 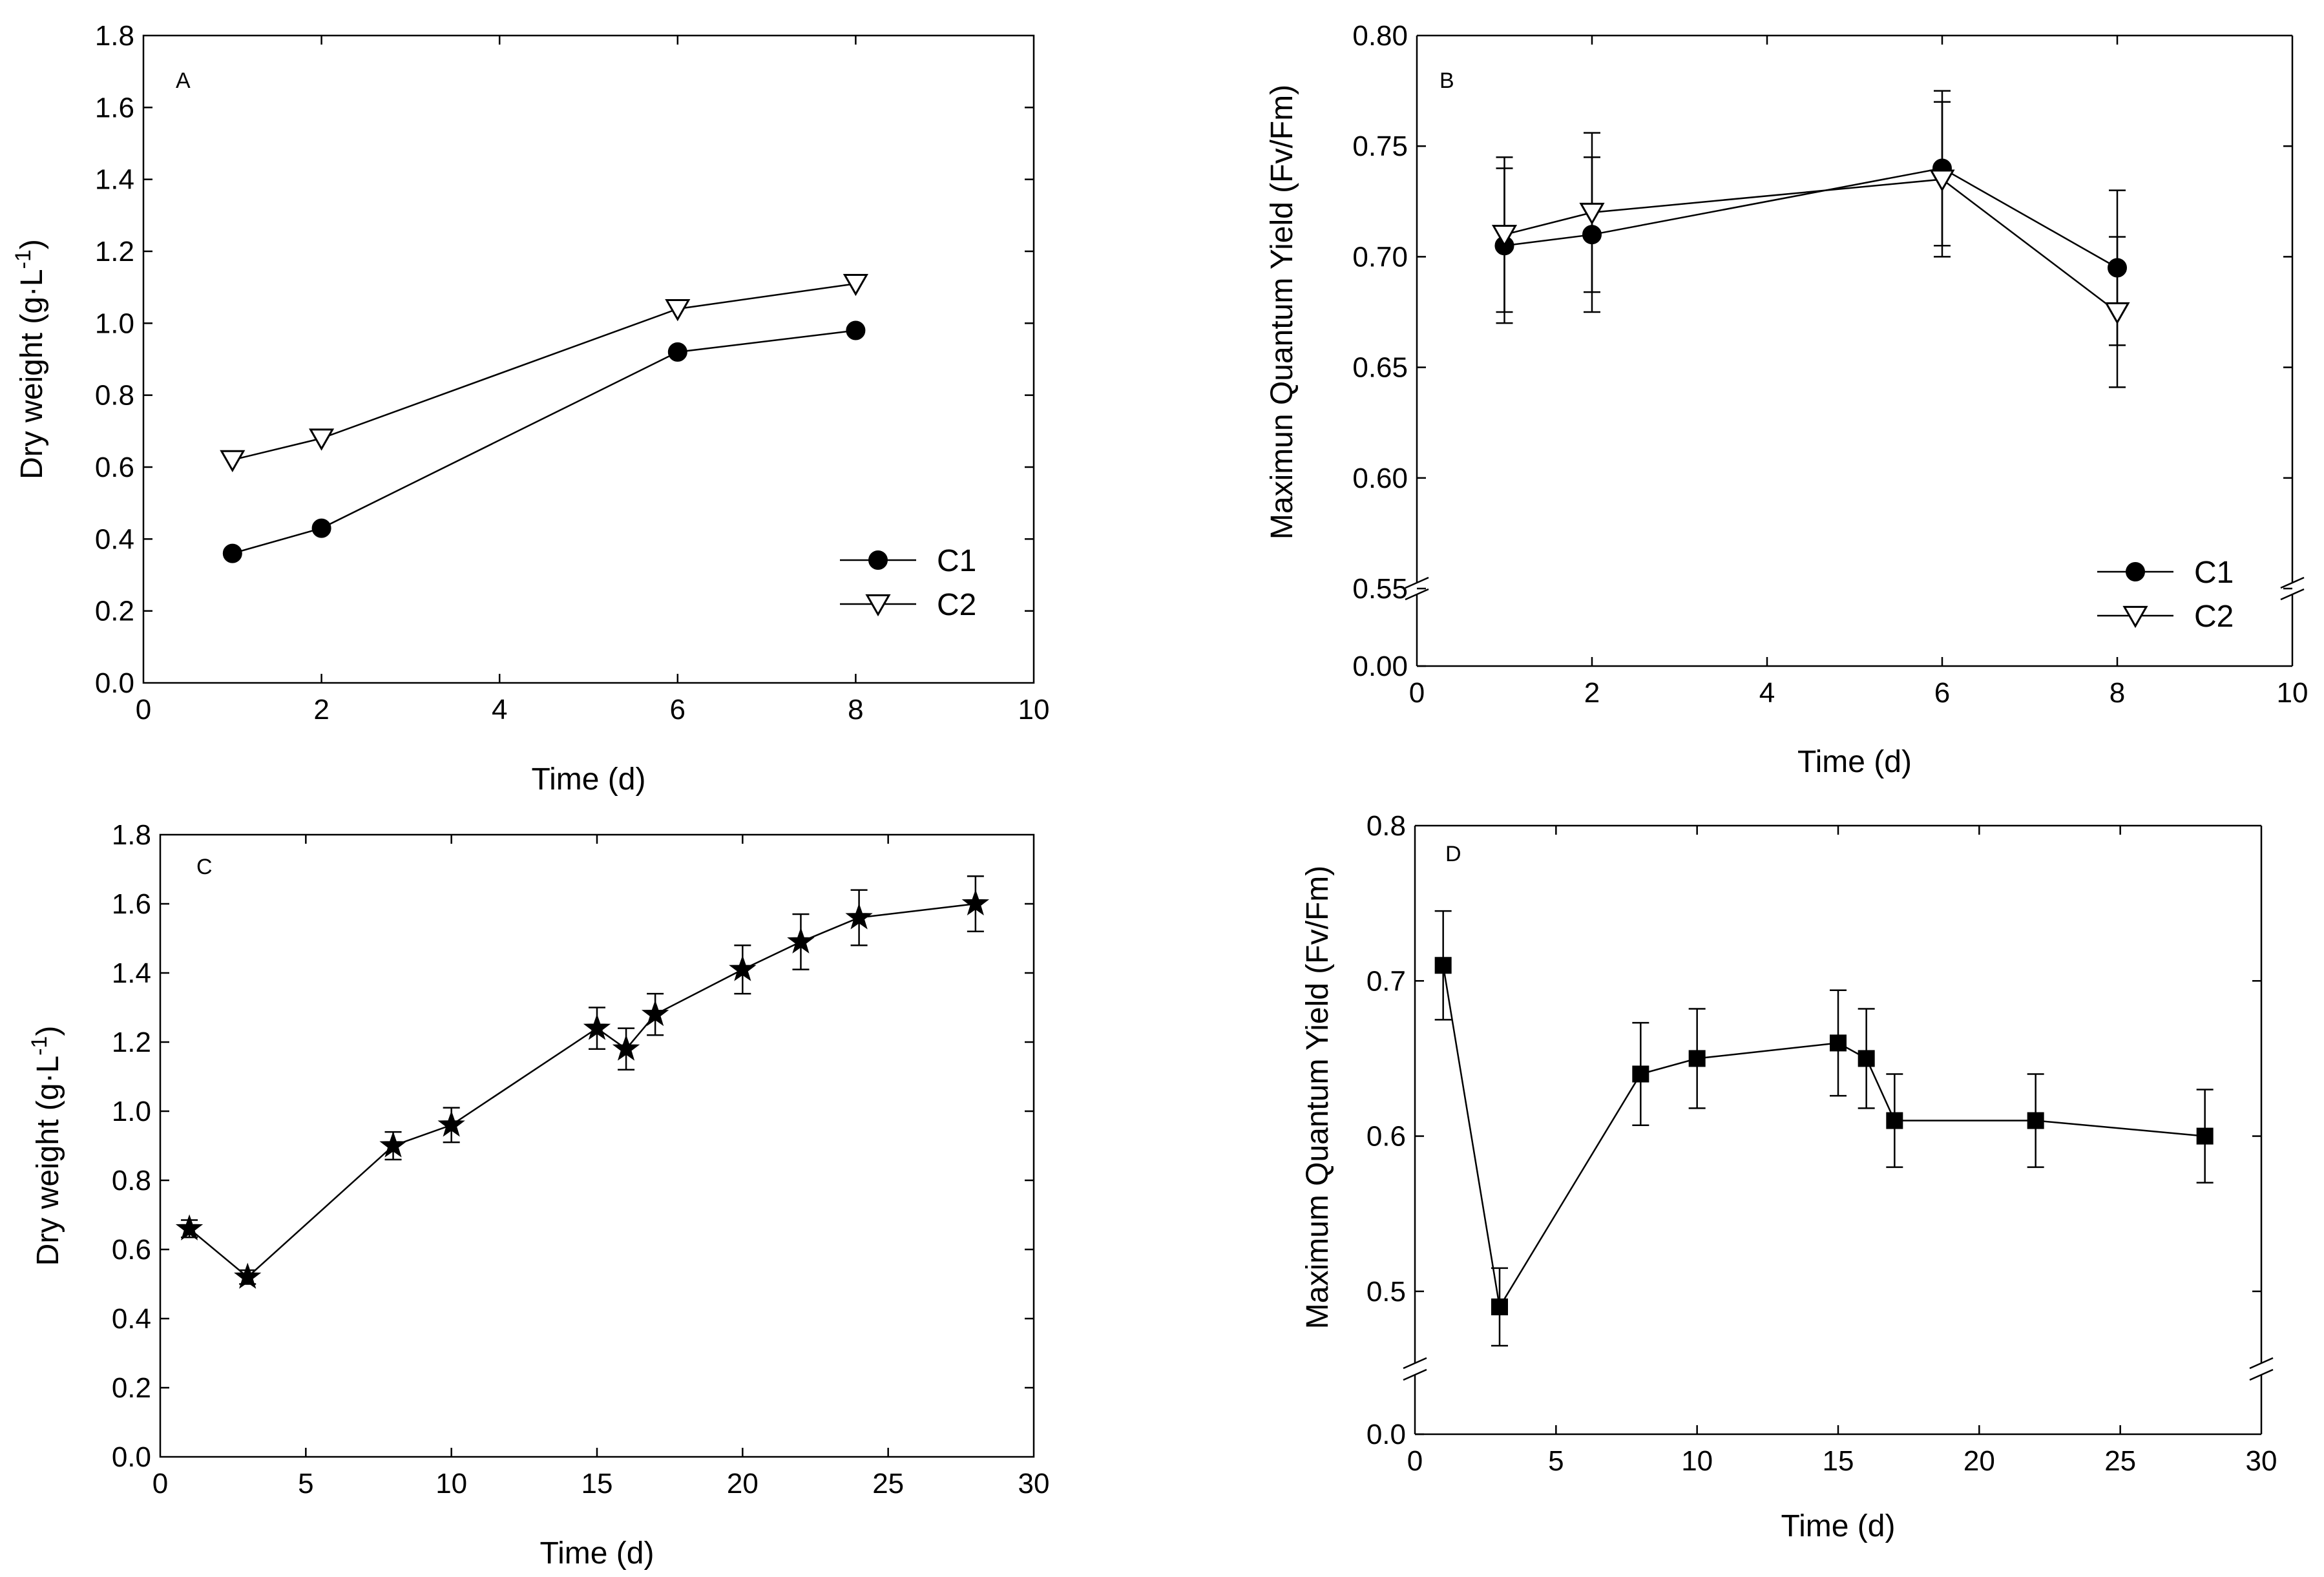 I want to click on y-tick-label: 1.4, so click(x=131, y=973).